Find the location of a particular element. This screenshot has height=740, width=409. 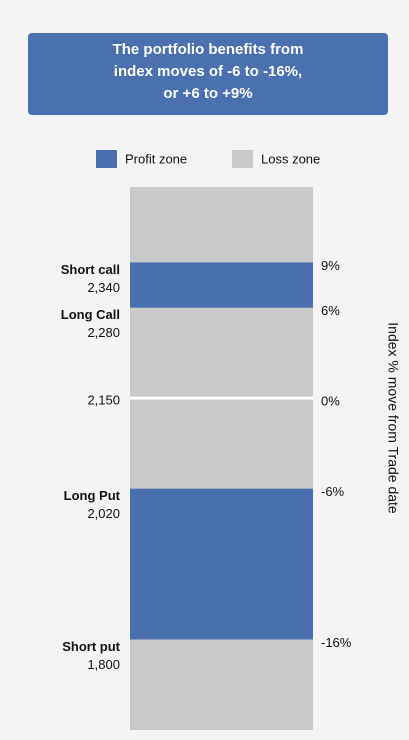

level-name: Short put is located at coordinates (91, 646).